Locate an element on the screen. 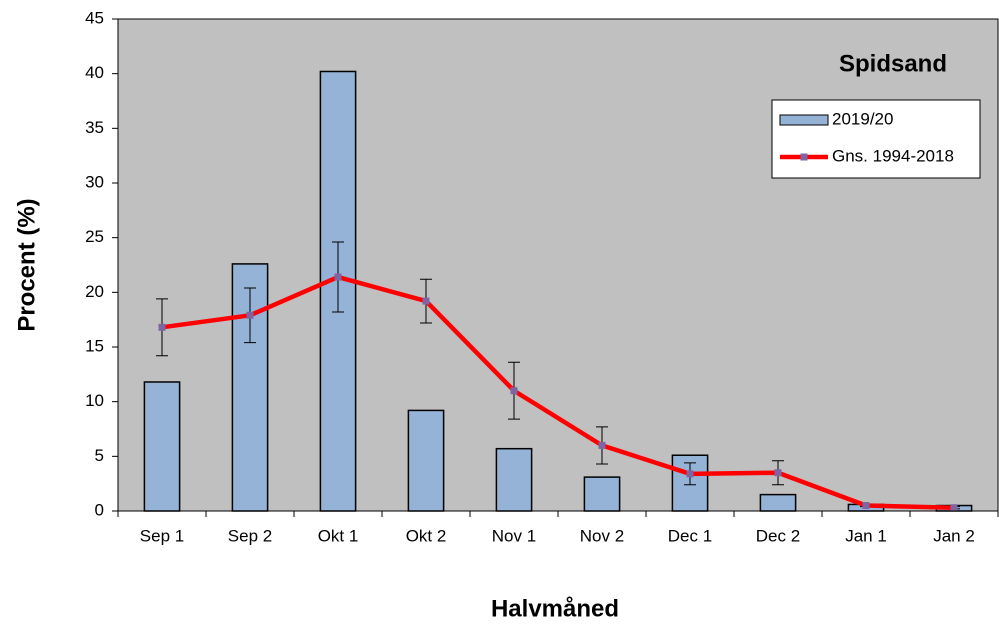  x-tick-label: Okt 1 is located at coordinates (338, 535).